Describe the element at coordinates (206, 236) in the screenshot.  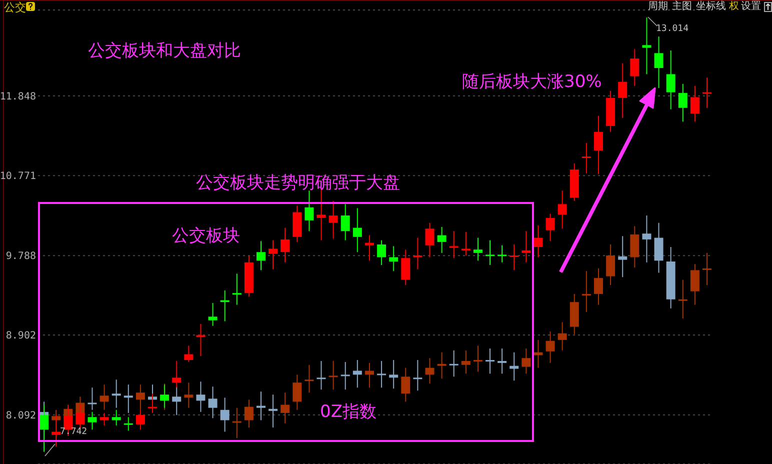
I see `annotation: 公交板块` at that location.